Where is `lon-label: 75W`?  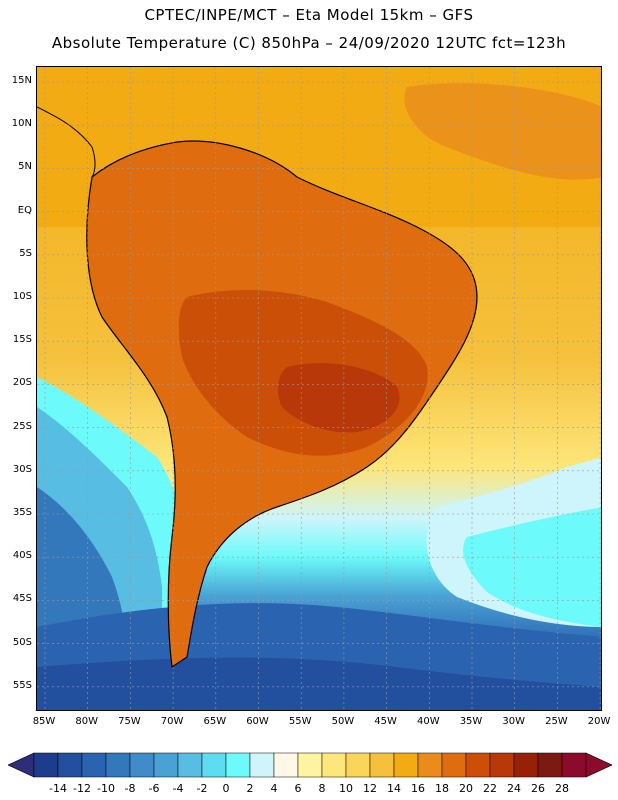 lon-label: 75W is located at coordinates (129, 721).